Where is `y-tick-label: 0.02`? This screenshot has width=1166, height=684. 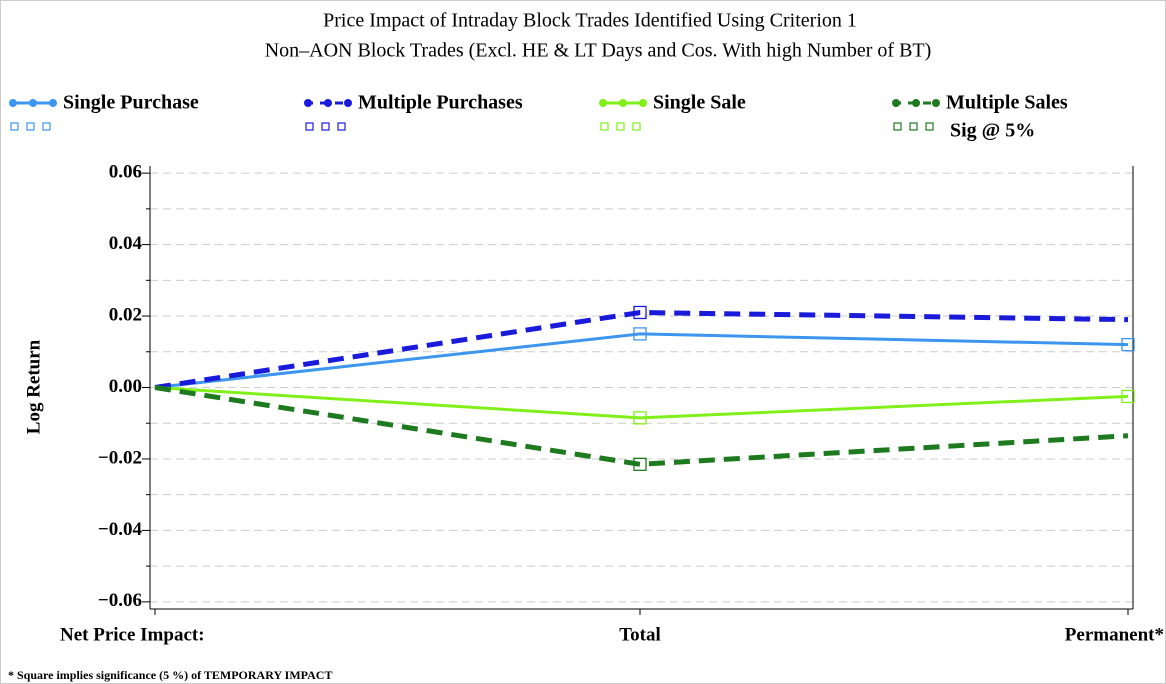
y-tick-label: 0.02 is located at coordinates (125, 314).